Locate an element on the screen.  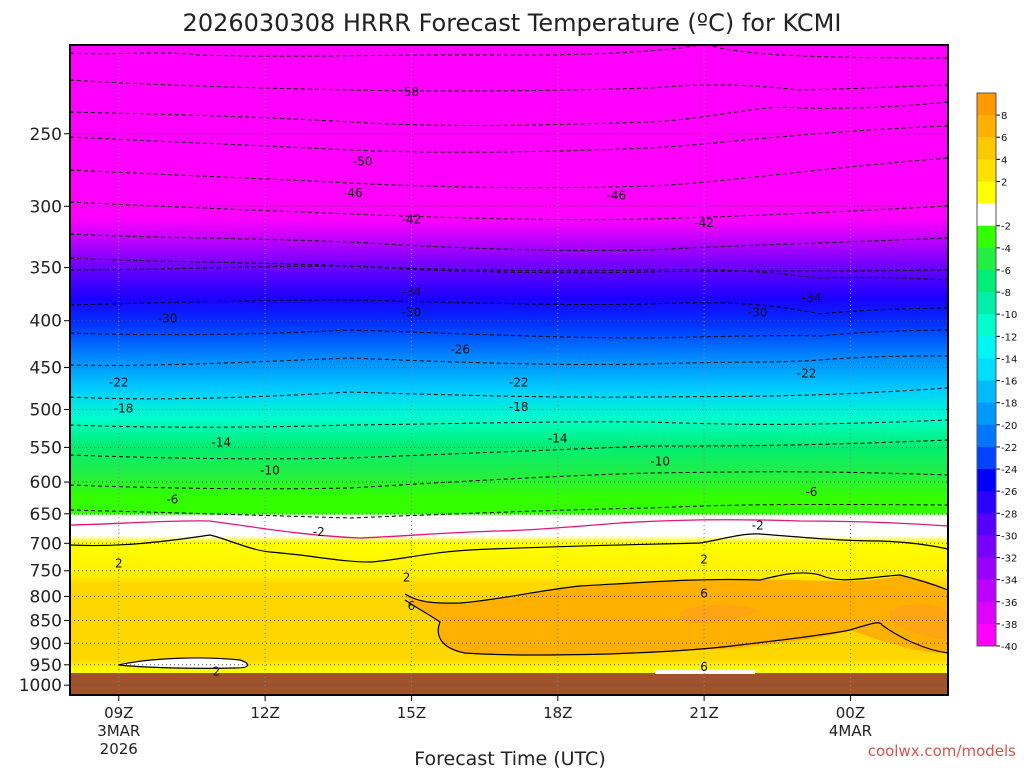
y-tick-label: 600 is located at coordinates (46, 483).